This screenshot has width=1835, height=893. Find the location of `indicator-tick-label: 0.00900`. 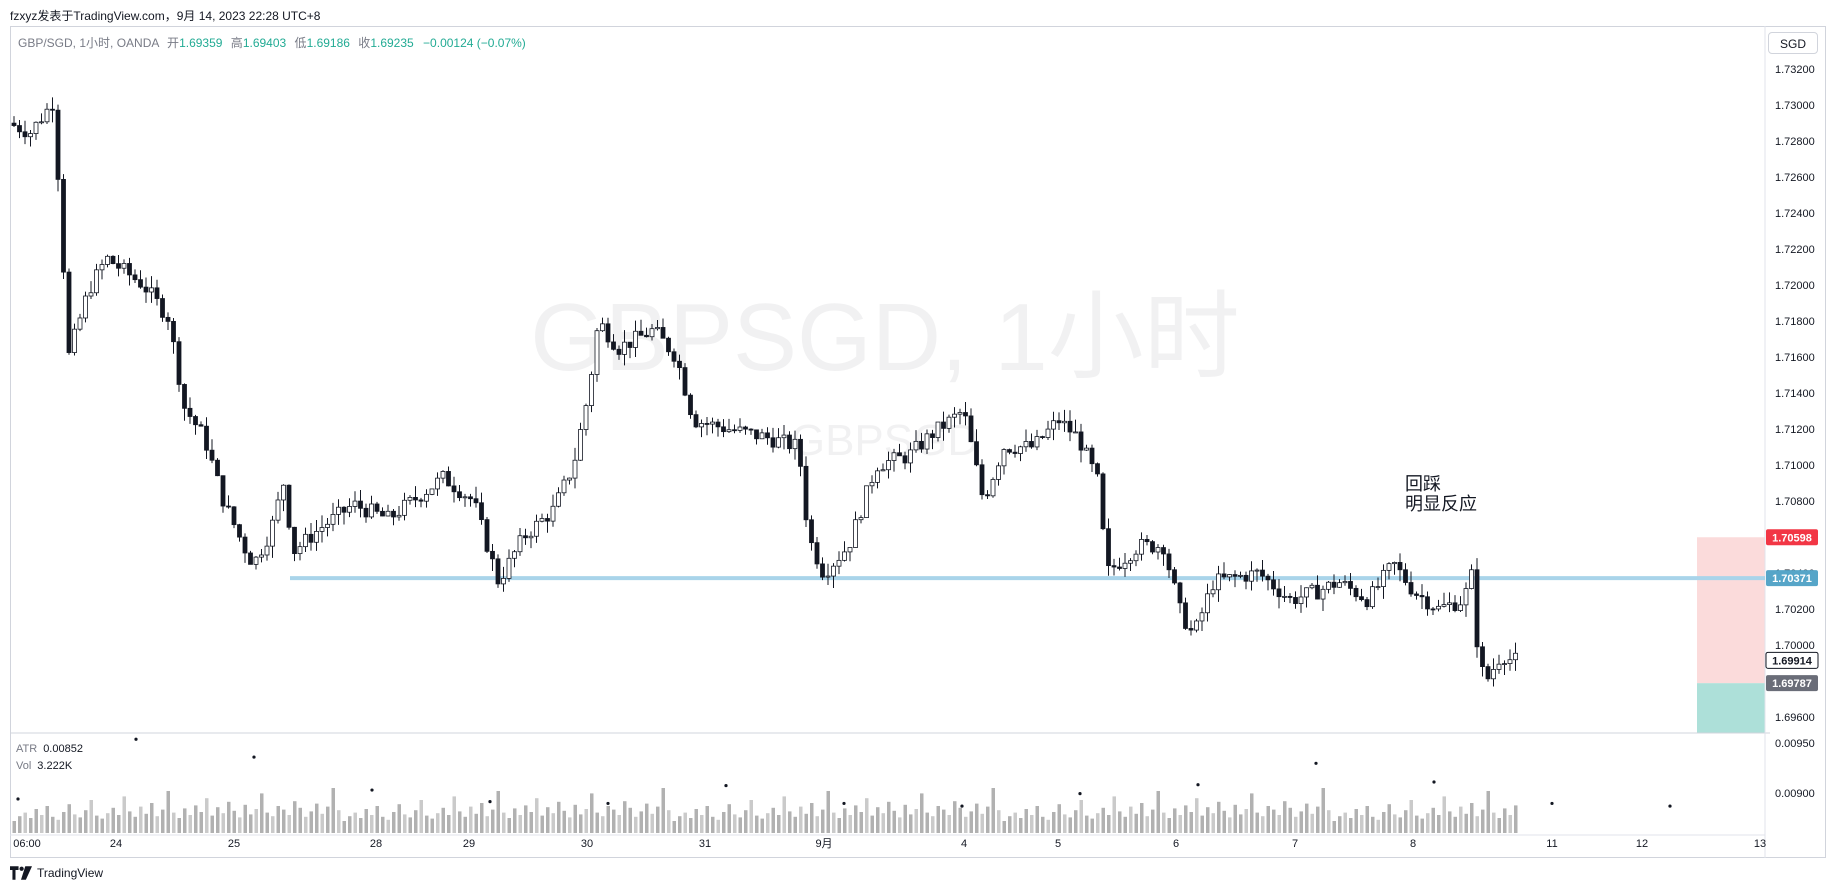

indicator-tick-label: 0.00900 is located at coordinates (1795, 794).